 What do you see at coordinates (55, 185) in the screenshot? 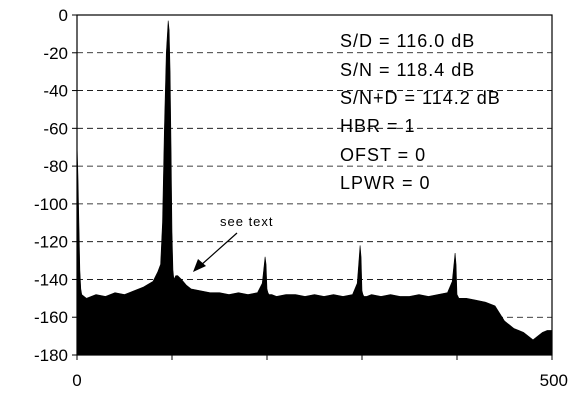
I see `y-axis-ticks: 0 -20 -40 -60 -80 -100 -120 -140 -160 -180` at bounding box center [55, 185].